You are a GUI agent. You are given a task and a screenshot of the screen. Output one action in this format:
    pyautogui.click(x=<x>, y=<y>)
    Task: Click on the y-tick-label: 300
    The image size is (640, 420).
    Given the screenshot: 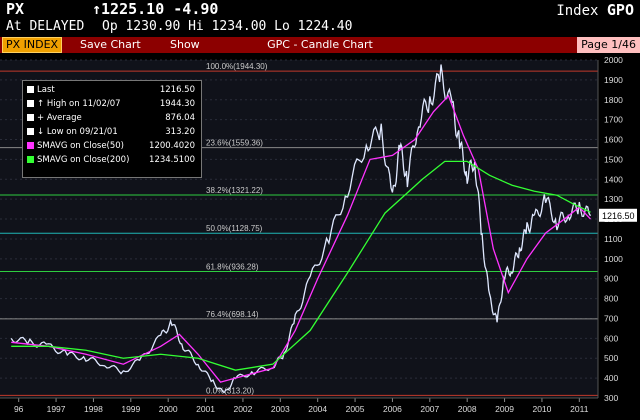 What is the action you would take?
    pyautogui.click(x=611, y=398)
    